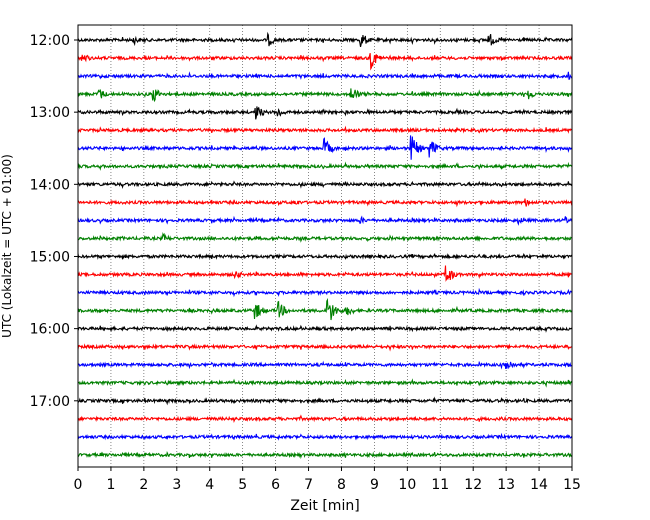 The height and width of the screenshot is (520, 650). Describe the element at coordinates (50, 185) in the screenshot. I see `y-tick-label: 14:00` at that location.